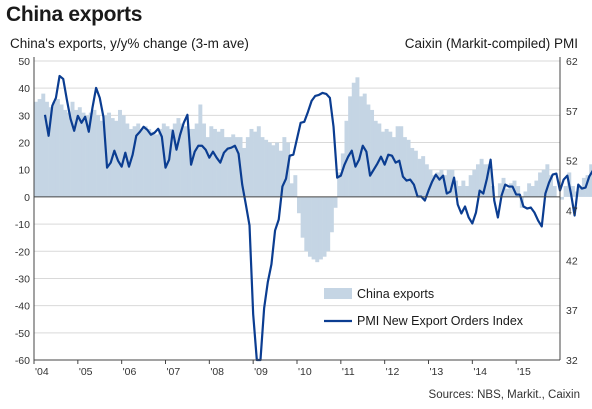  I want to click on x-tick-label: '12, so click(393, 372).